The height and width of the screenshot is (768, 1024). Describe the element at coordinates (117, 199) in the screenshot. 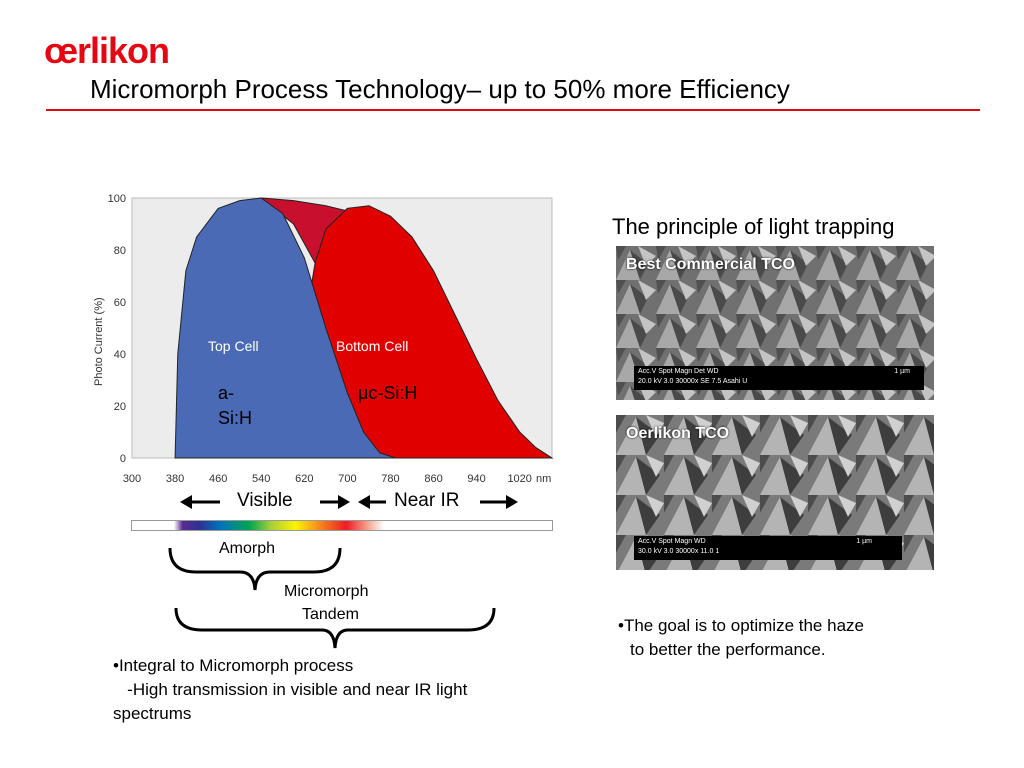

I see `y-tick-label: 100` at that location.